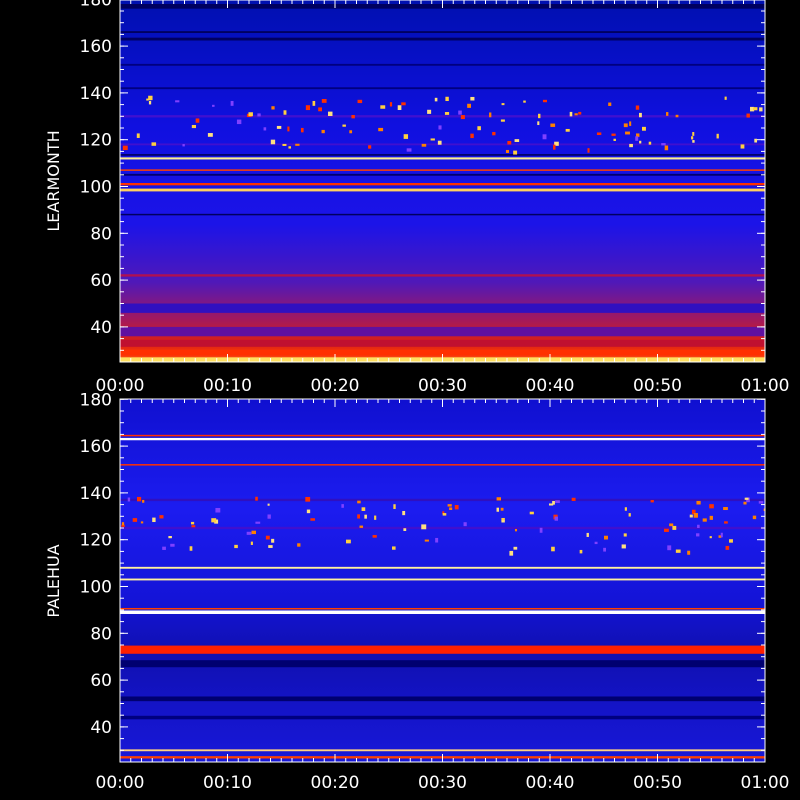 The image size is (800, 800). What do you see at coordinates (765, 386) in the screenshot?
I see `x-tick-label: 01:00` at bounding box center [765, 386].